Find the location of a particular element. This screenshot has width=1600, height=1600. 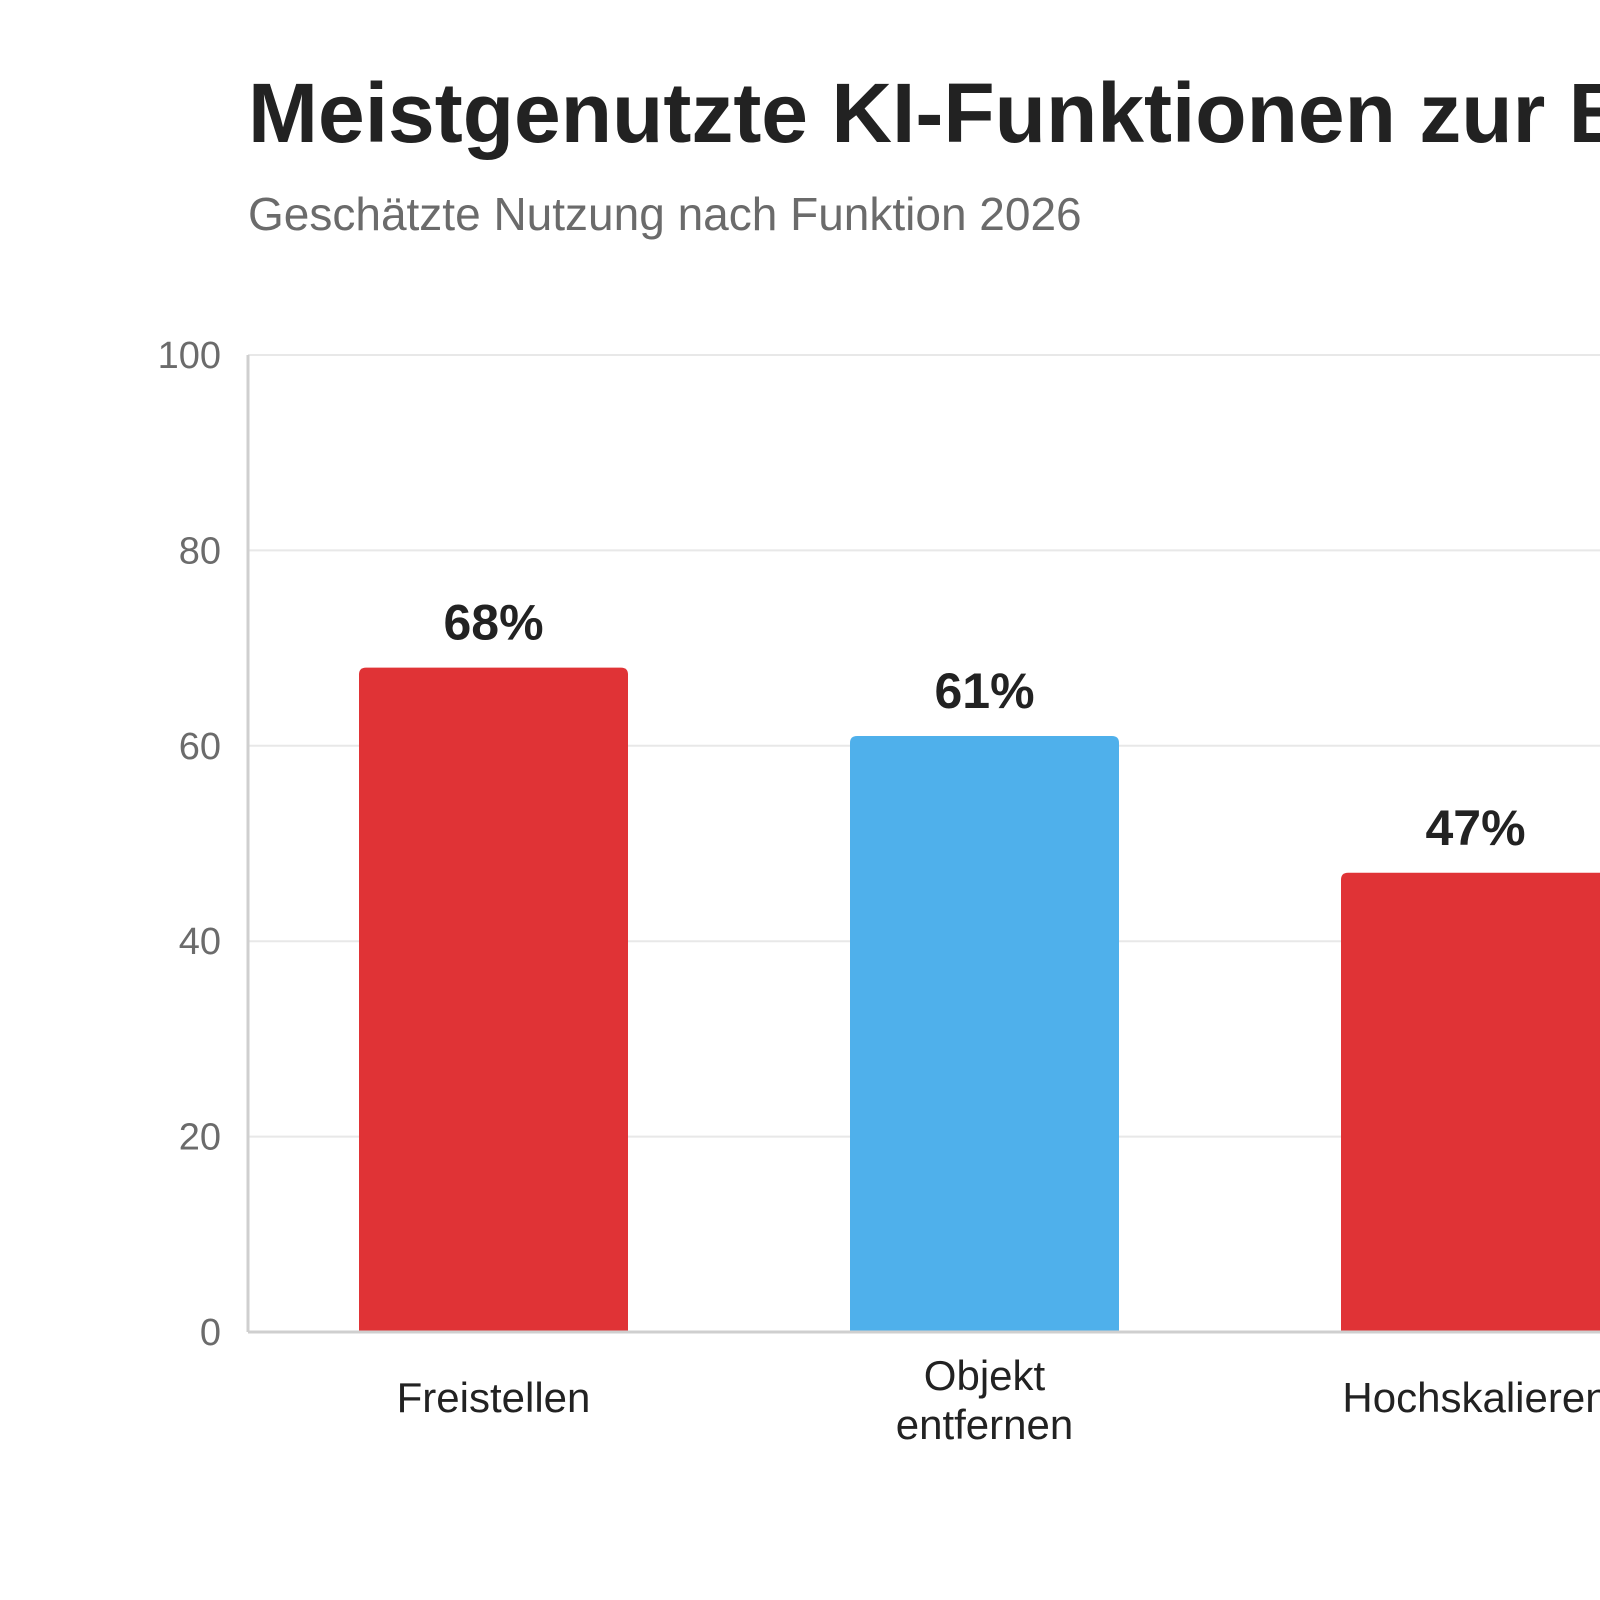

chart-subtitle: Geschätzte Nutzung nach Funktion 2026 is located at coordinates (665, 214).